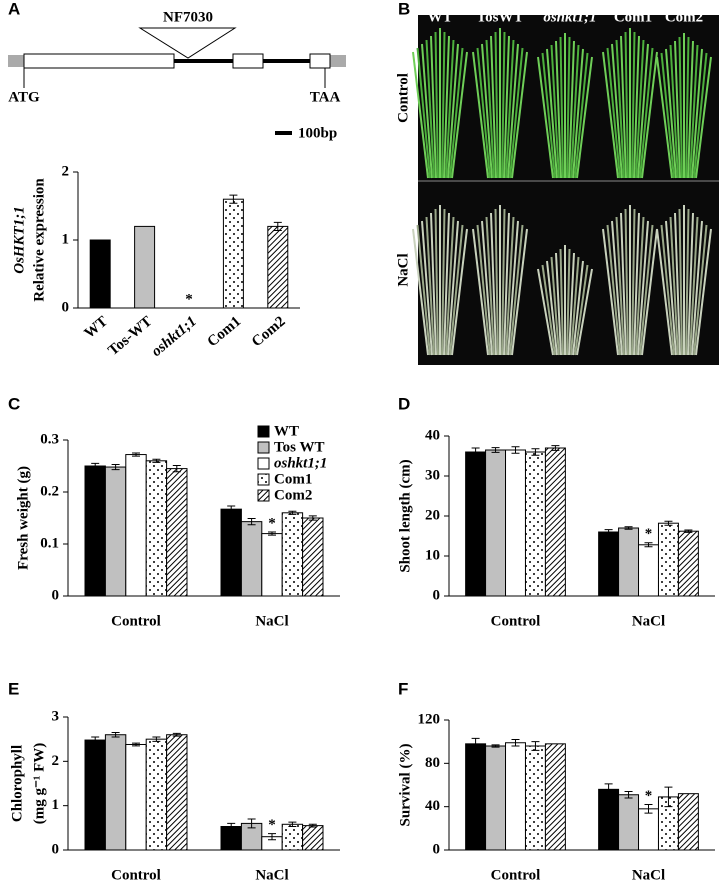  Describe the element at coordinates (136, 875) in the screenshot. I see `x-tick-label: Control` at that location.